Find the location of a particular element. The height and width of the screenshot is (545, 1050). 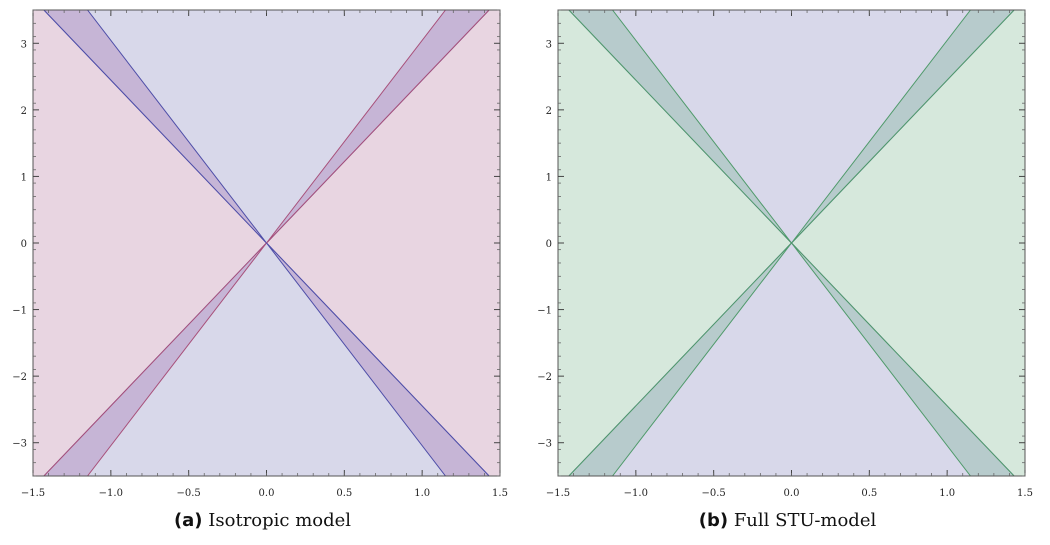

caption-b-text: Full STU-model is located at coordinates (805, 520).